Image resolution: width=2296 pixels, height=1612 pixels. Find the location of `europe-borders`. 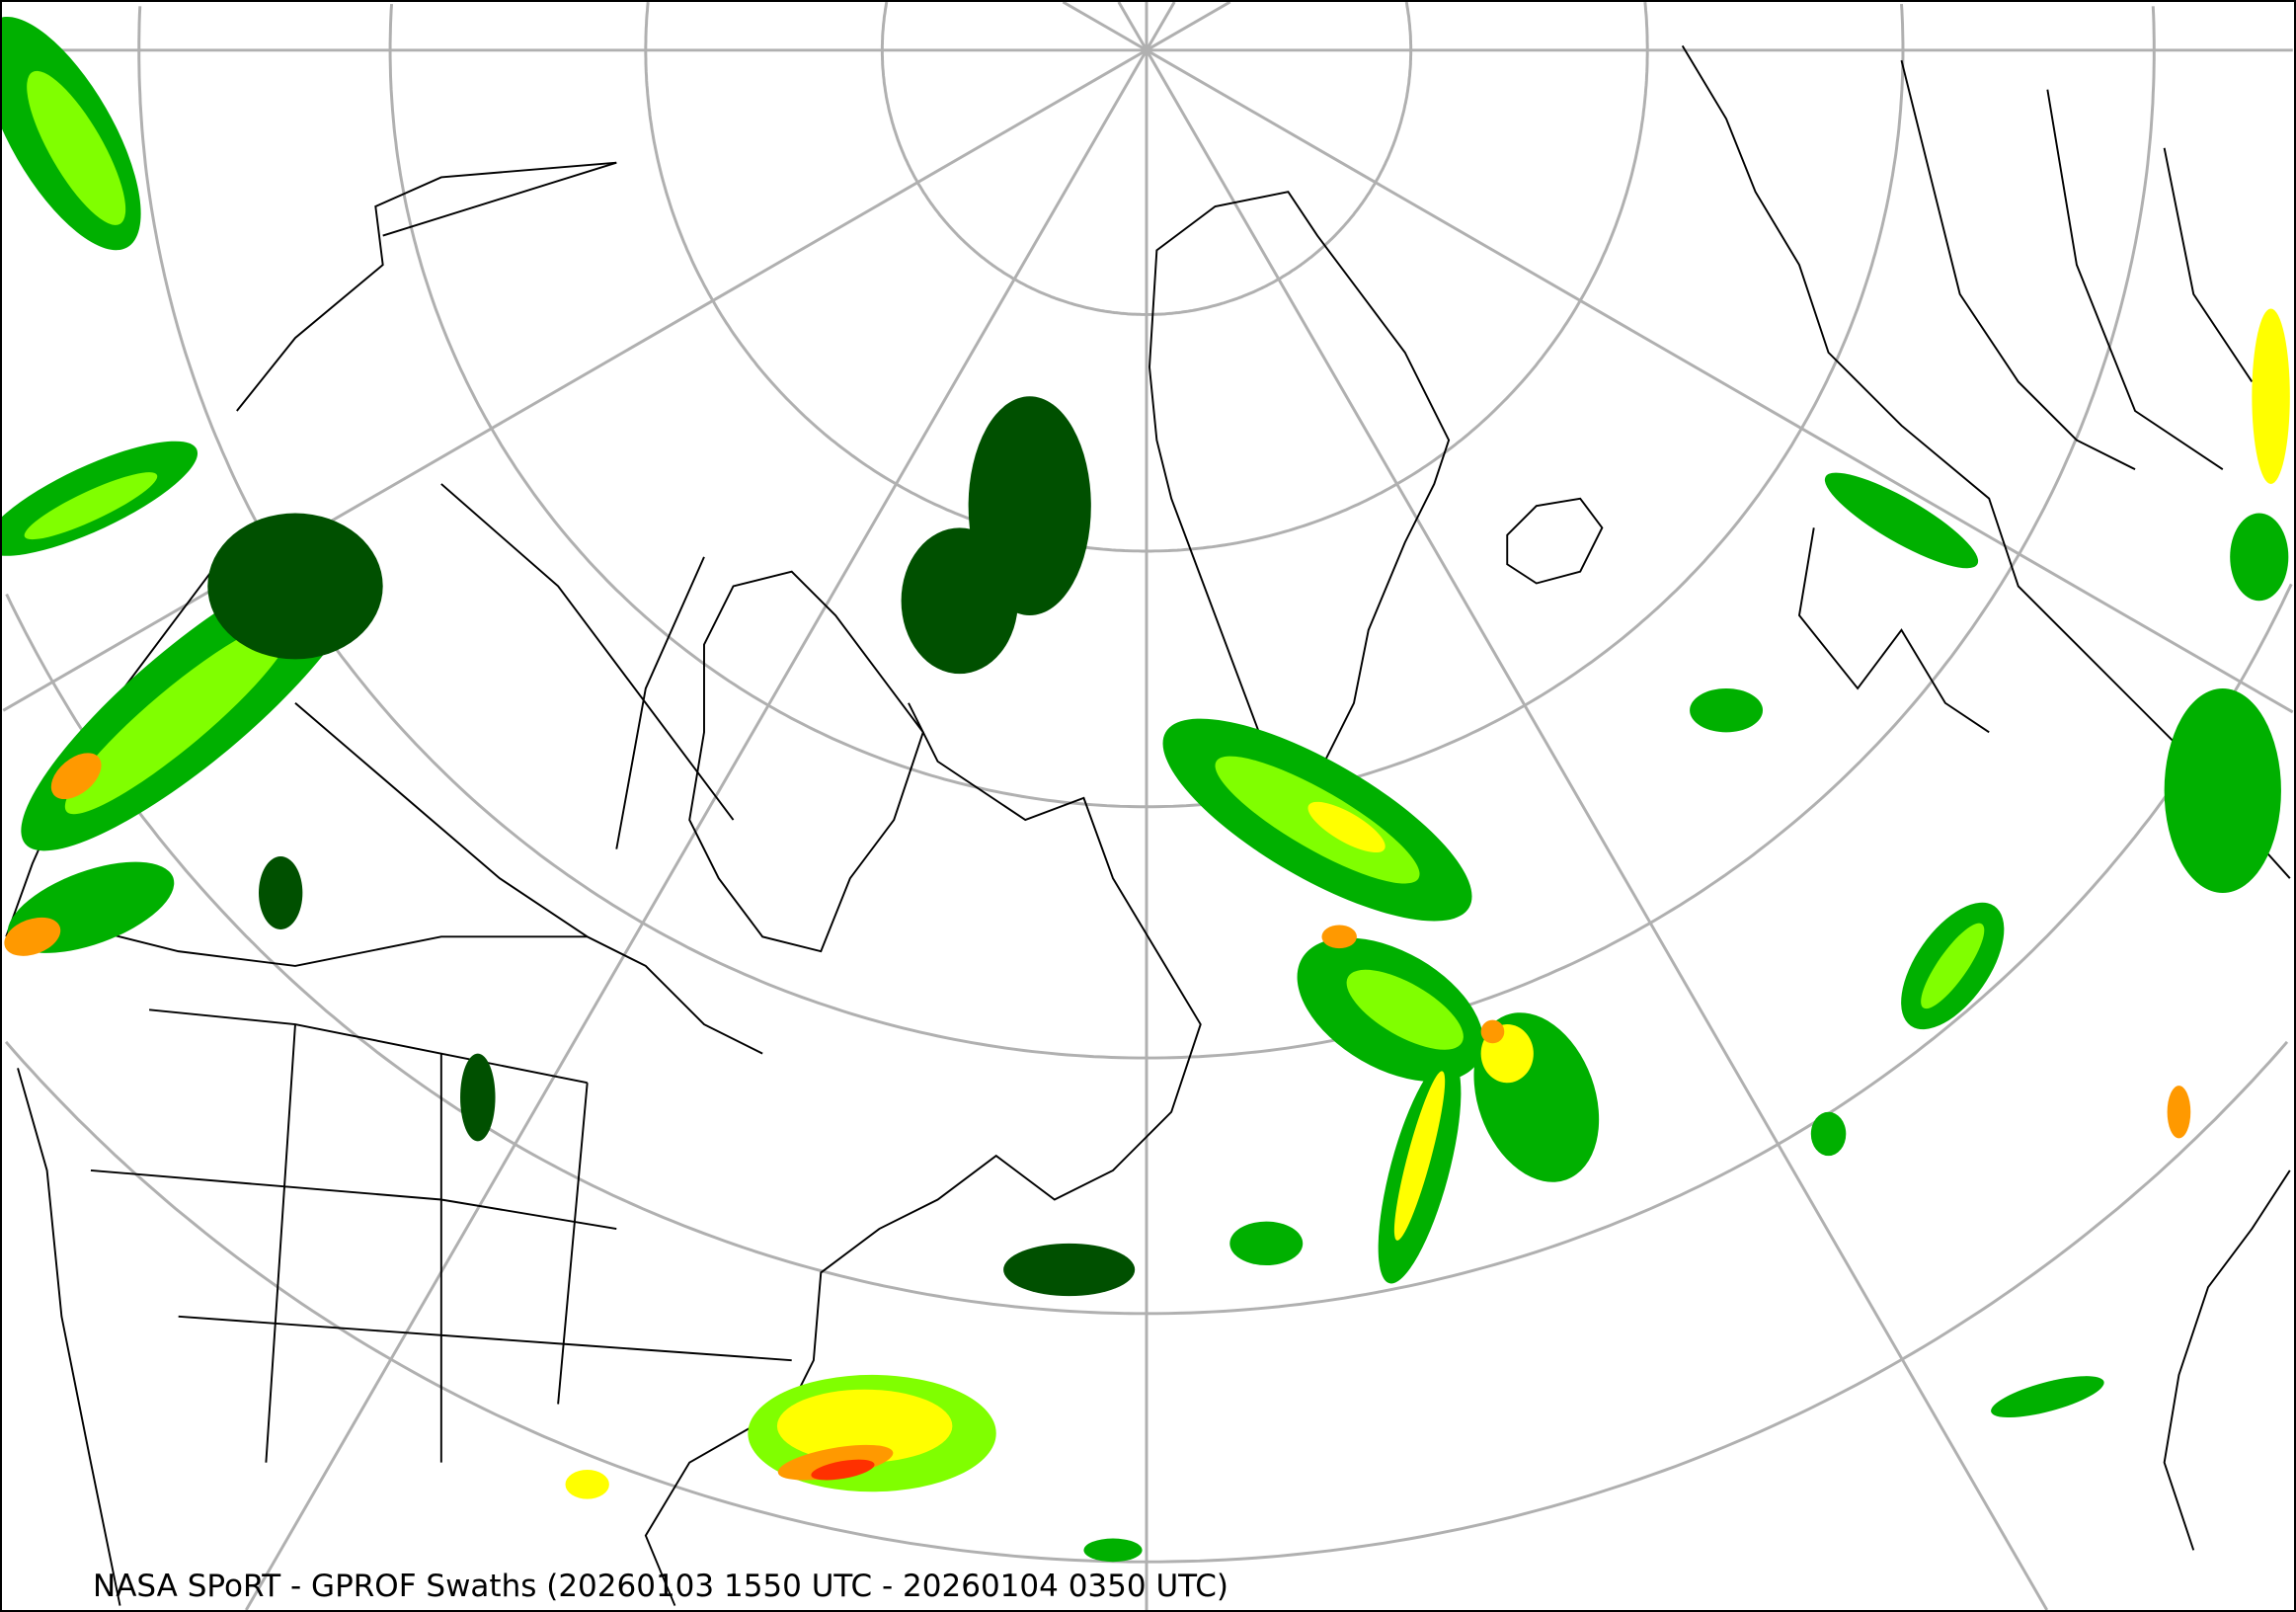

europe-borders is located at coordinates (2077, 265).